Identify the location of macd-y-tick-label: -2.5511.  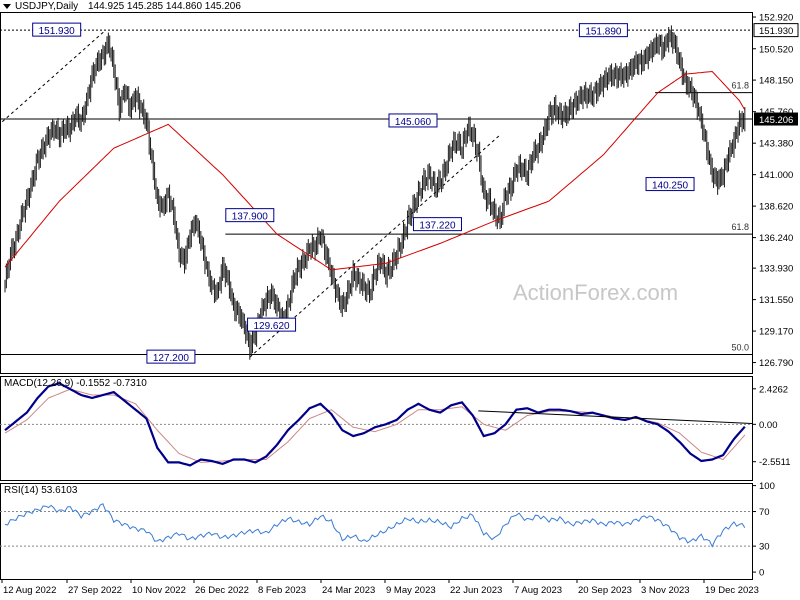
(775, 462).